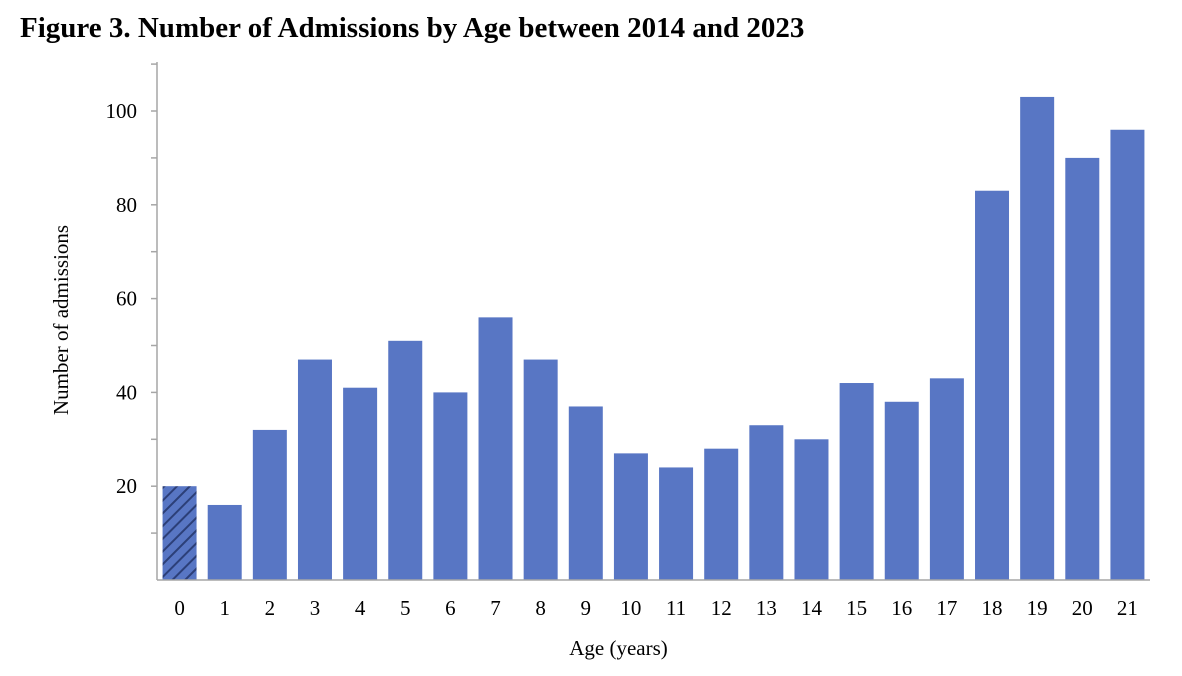  Describe the element at coordinates (618, 648) in the screenshot. I see `x-axis-label: Age (years)` at that location.